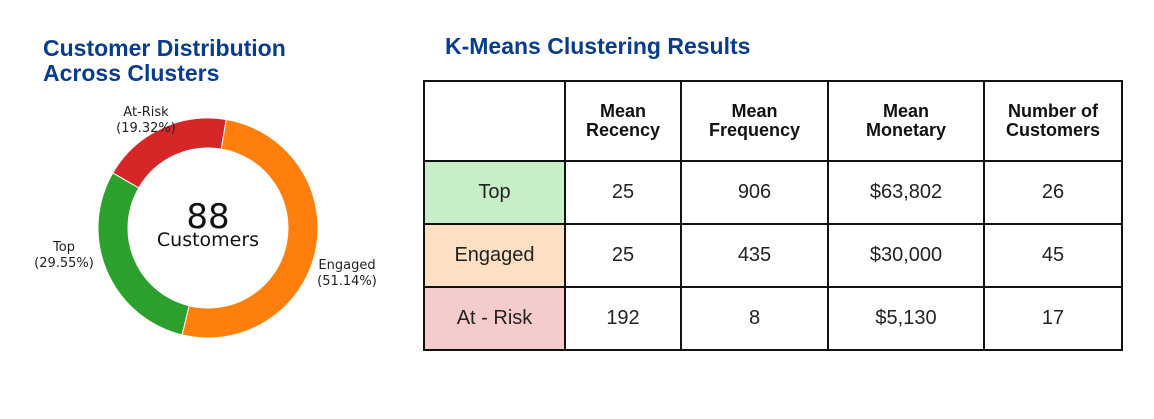  What do you see at coordinates (207, 217) in the screenshot?
I see `center-count: 88` at bounding box center [207, 217].